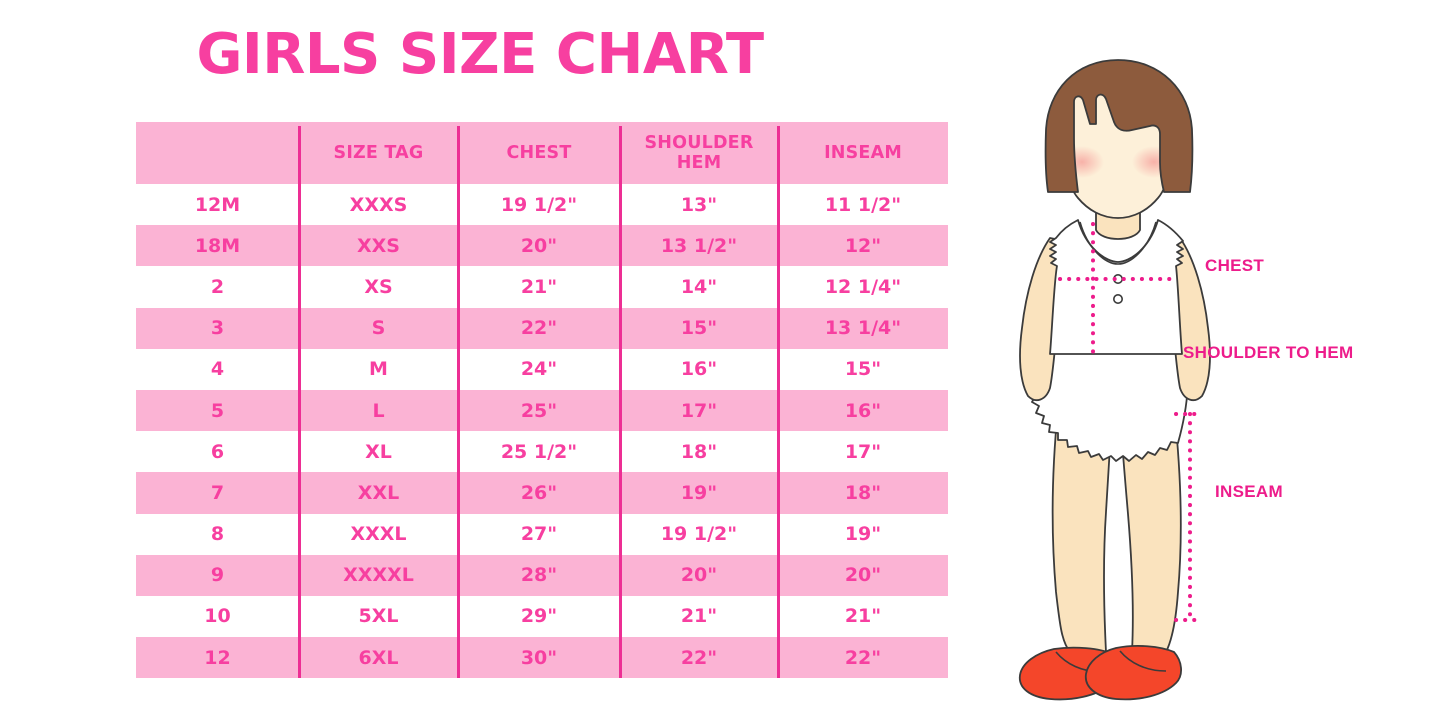 The image size is (1445, 723). I want to click on shoes, so click(1100, 673).